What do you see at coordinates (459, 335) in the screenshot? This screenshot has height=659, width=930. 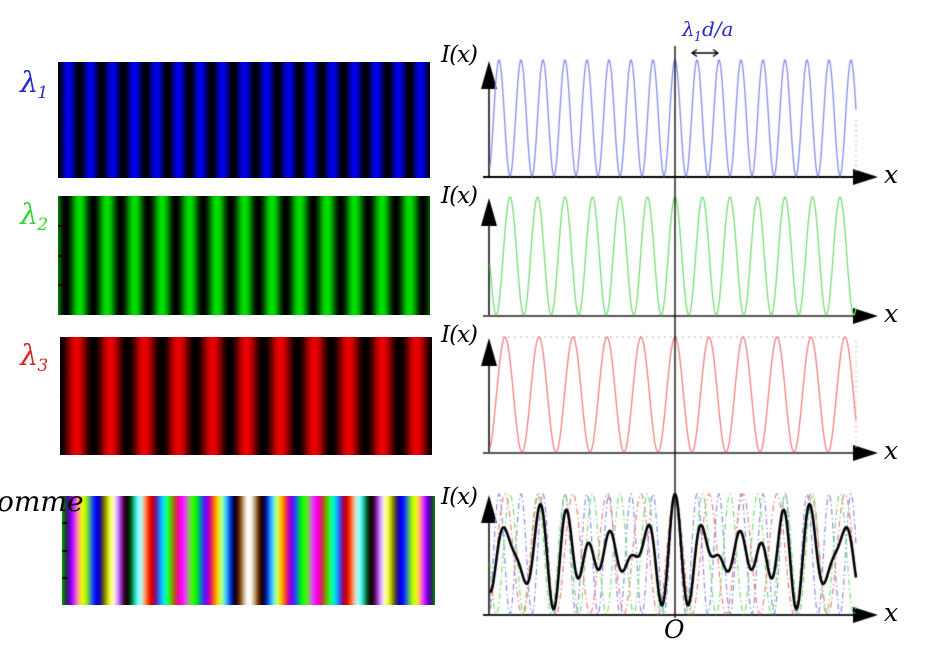 I see `ylabel-plot3: I(x)` at bounding box center [459, 335].